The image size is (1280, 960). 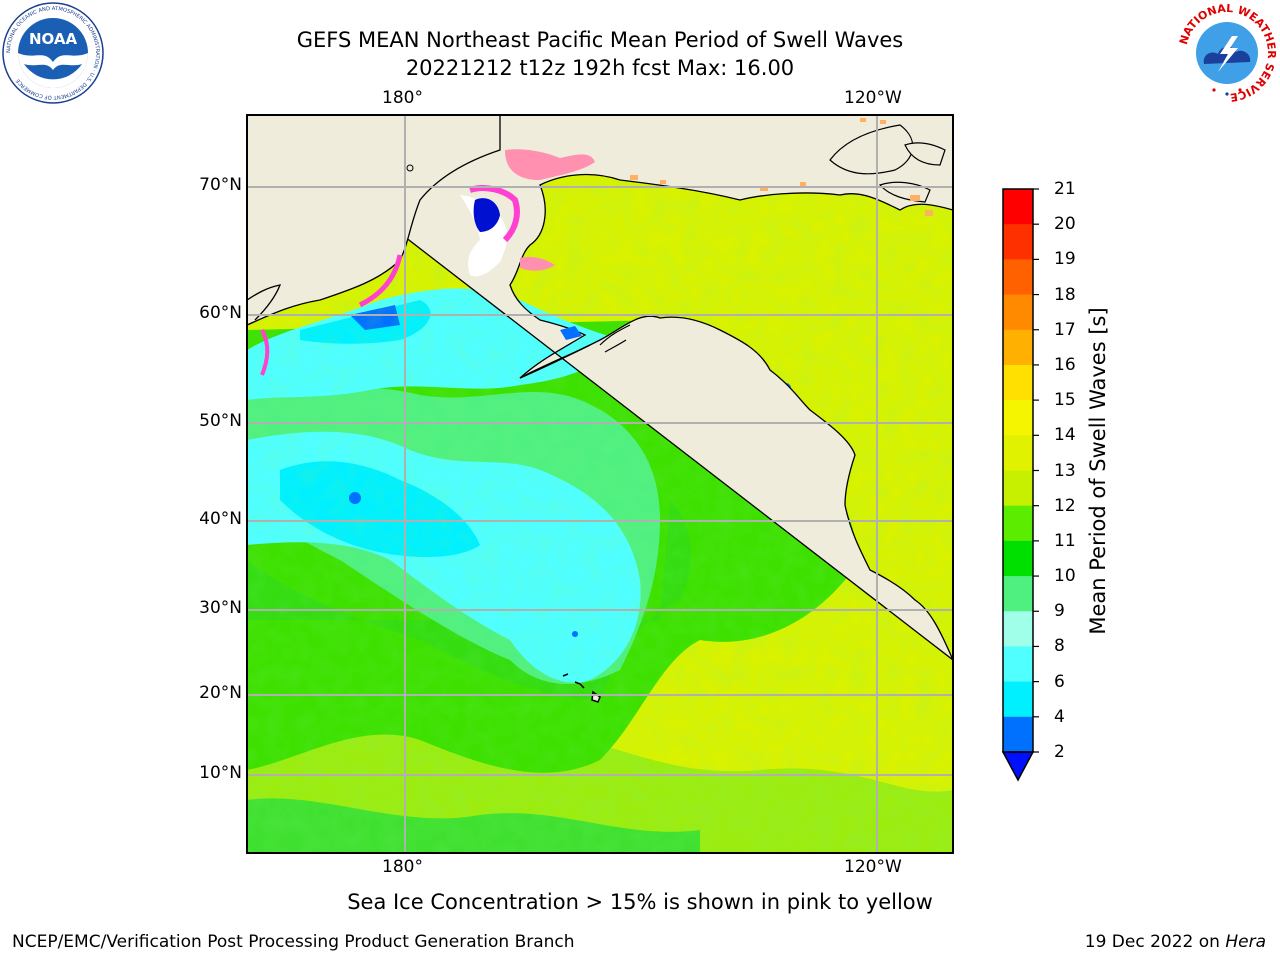 What do you see at coordinates (1065, 364) in the screenshot?
I see `colorbar-tick-label: 16` at bounding box center [1065, 364].